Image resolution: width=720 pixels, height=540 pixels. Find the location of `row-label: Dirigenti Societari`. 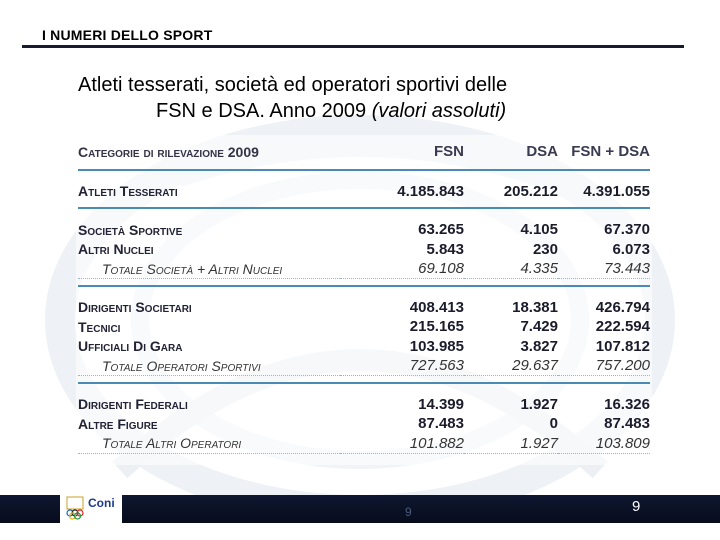

row-label: Dirigenti Societari is located at coordinates (135, 307).